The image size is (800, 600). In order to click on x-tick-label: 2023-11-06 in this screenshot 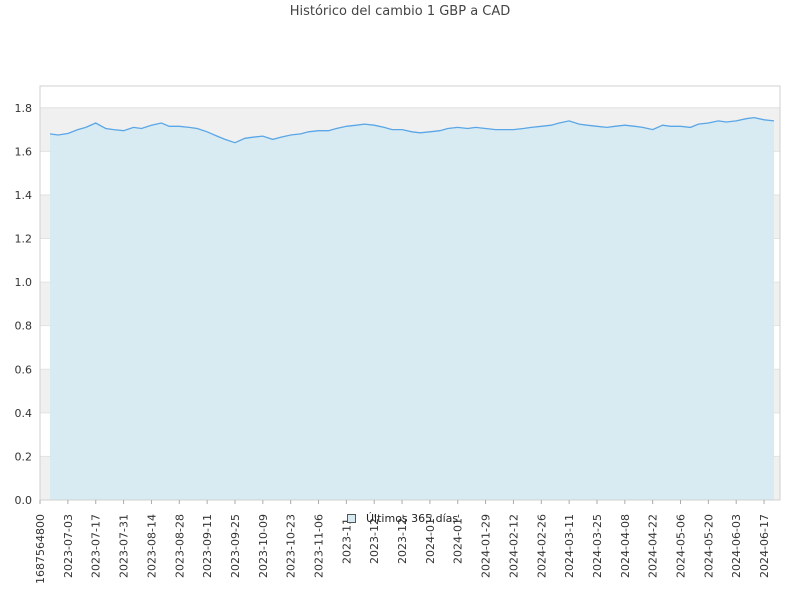, I will do `click(319, 546)`.